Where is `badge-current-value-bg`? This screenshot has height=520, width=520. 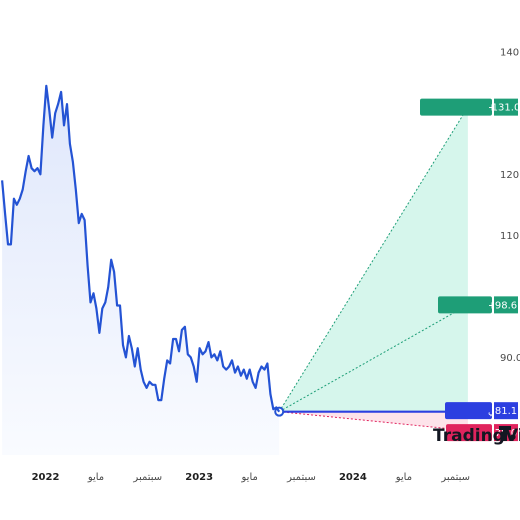
badge-current-value-bg is located at coordinates (506, 411).